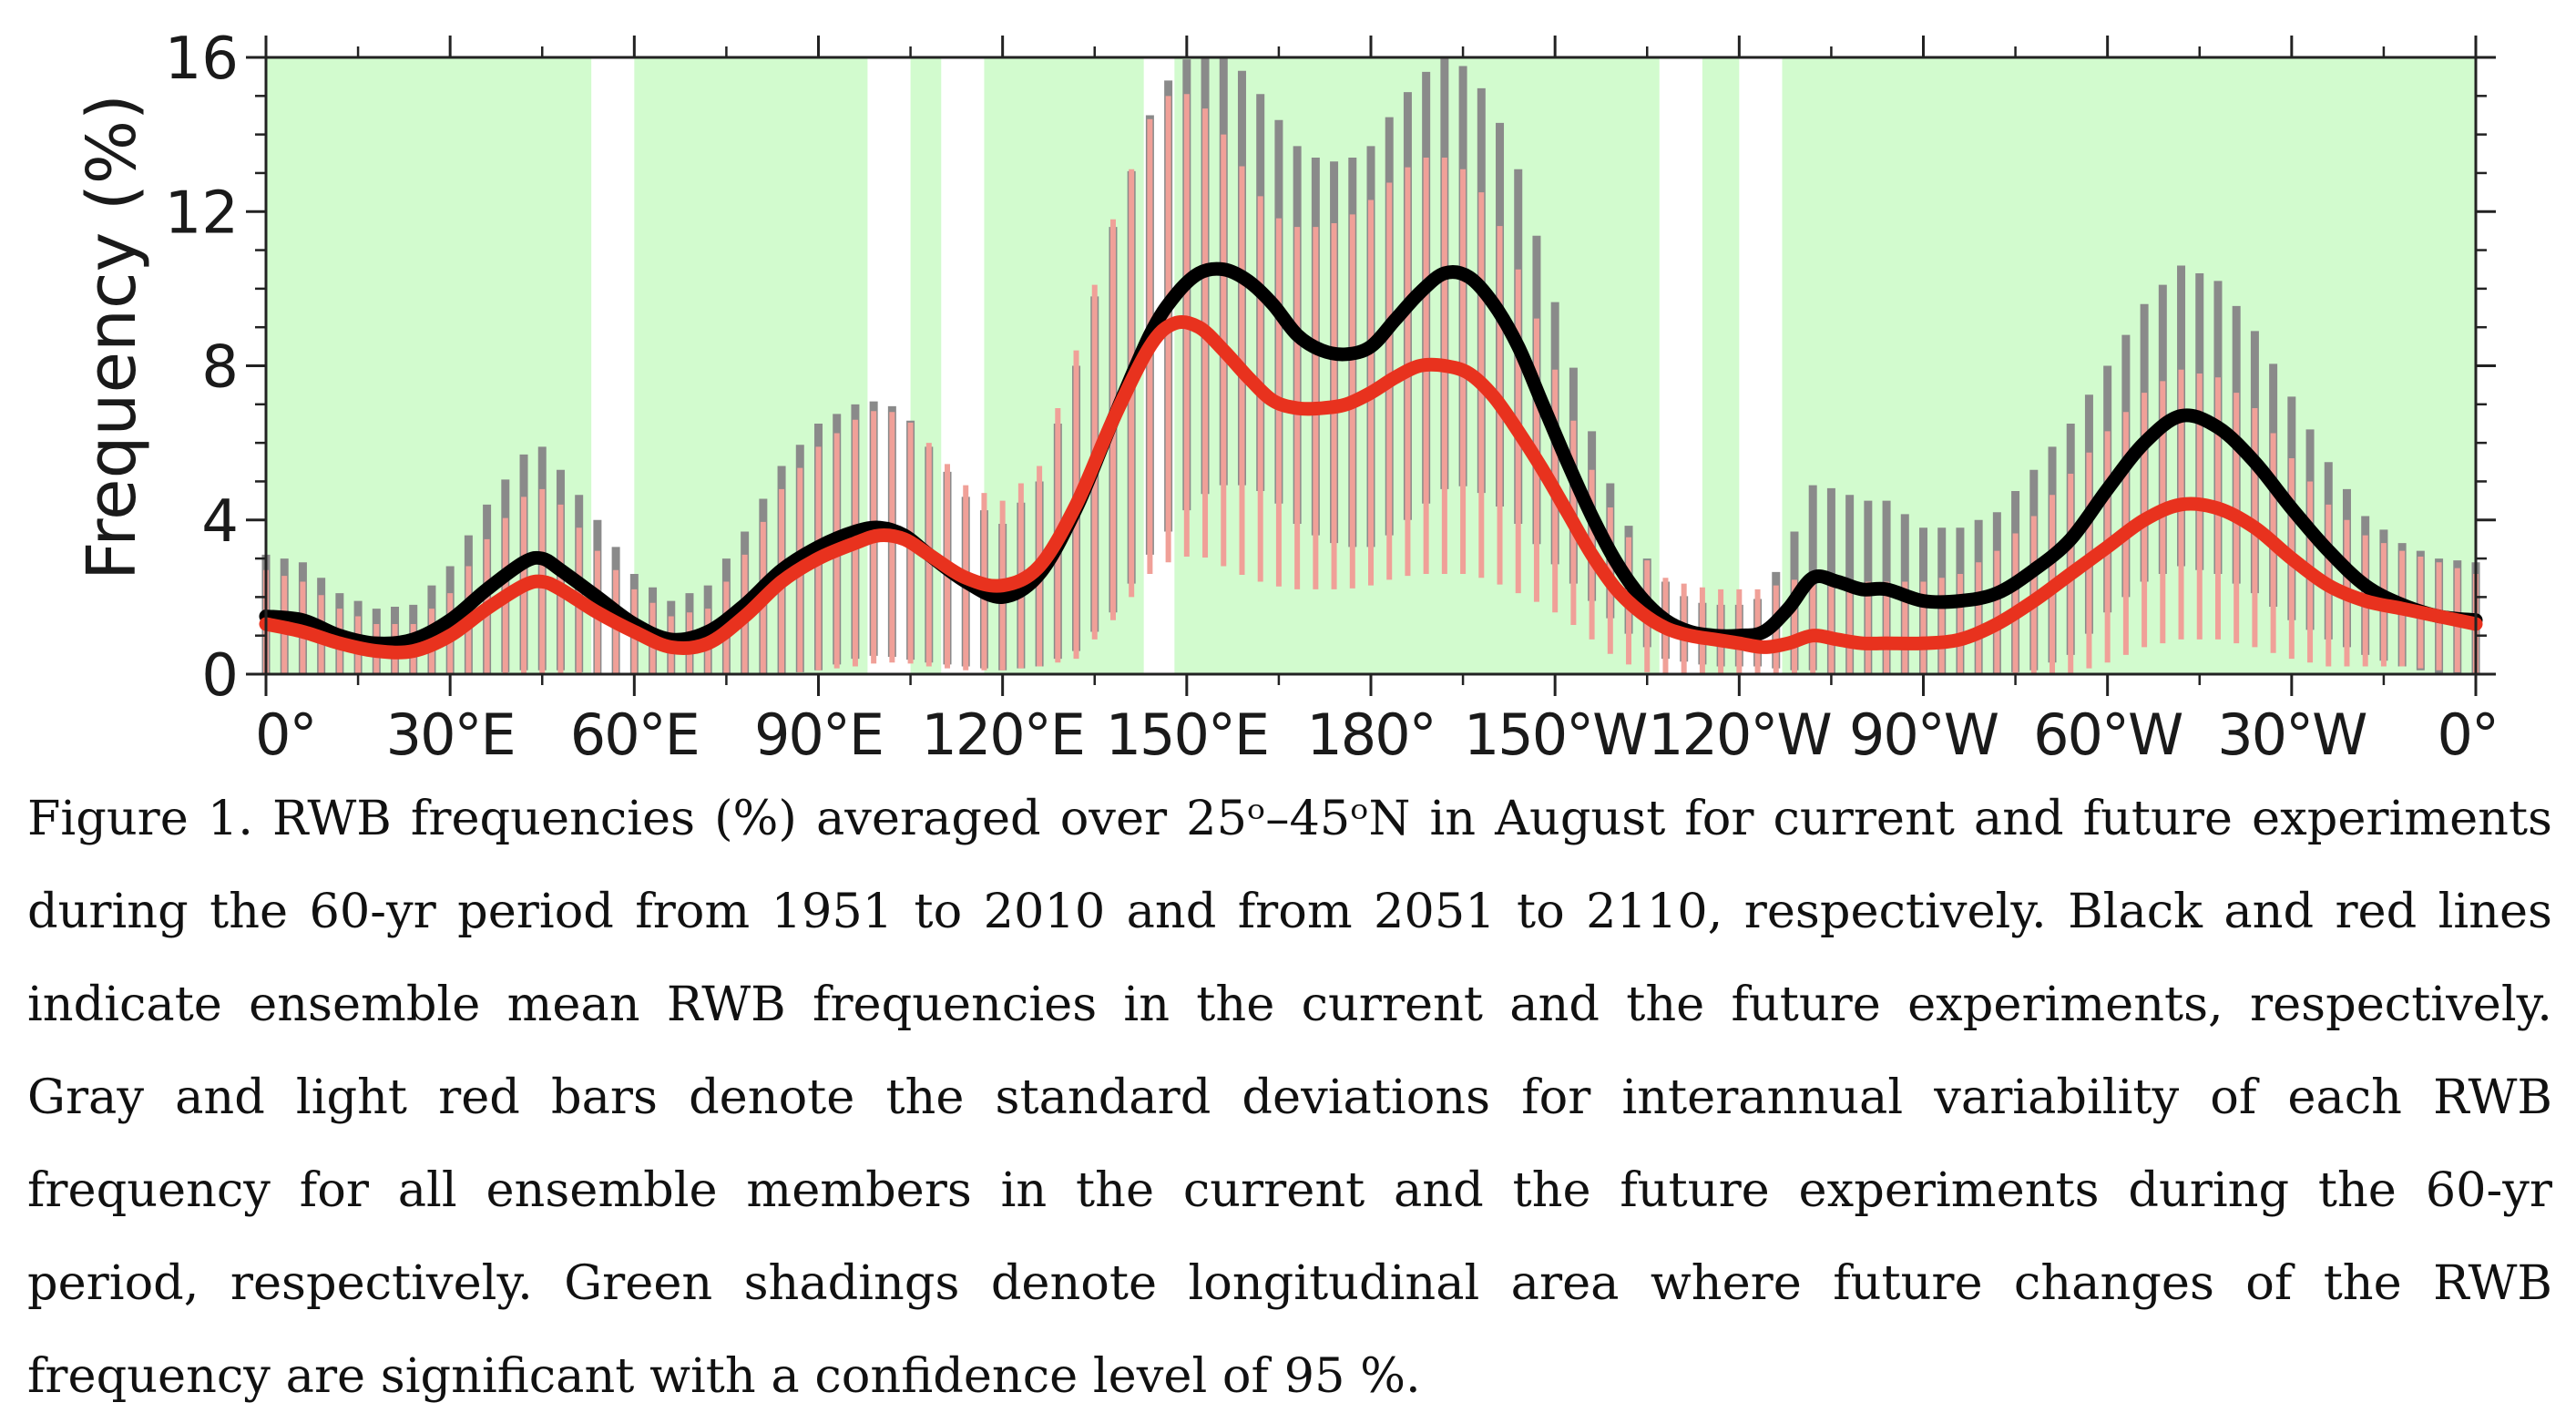  Describe the element at coordinates (1187, 734) in the screenshot. I see `x-tick-label-5: 150°E` at that location.